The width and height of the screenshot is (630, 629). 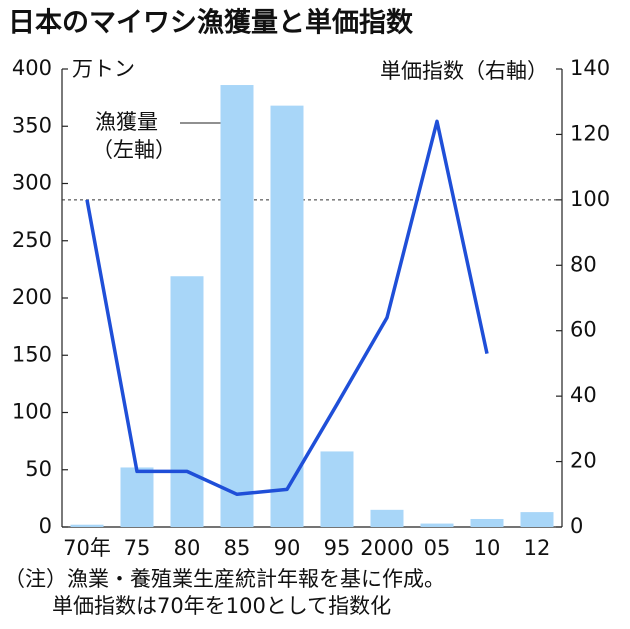 What do you see at coordinates (32, 354) in the screenshot?
I see `y-tick-label: 150` at bounding box center [32, 354].